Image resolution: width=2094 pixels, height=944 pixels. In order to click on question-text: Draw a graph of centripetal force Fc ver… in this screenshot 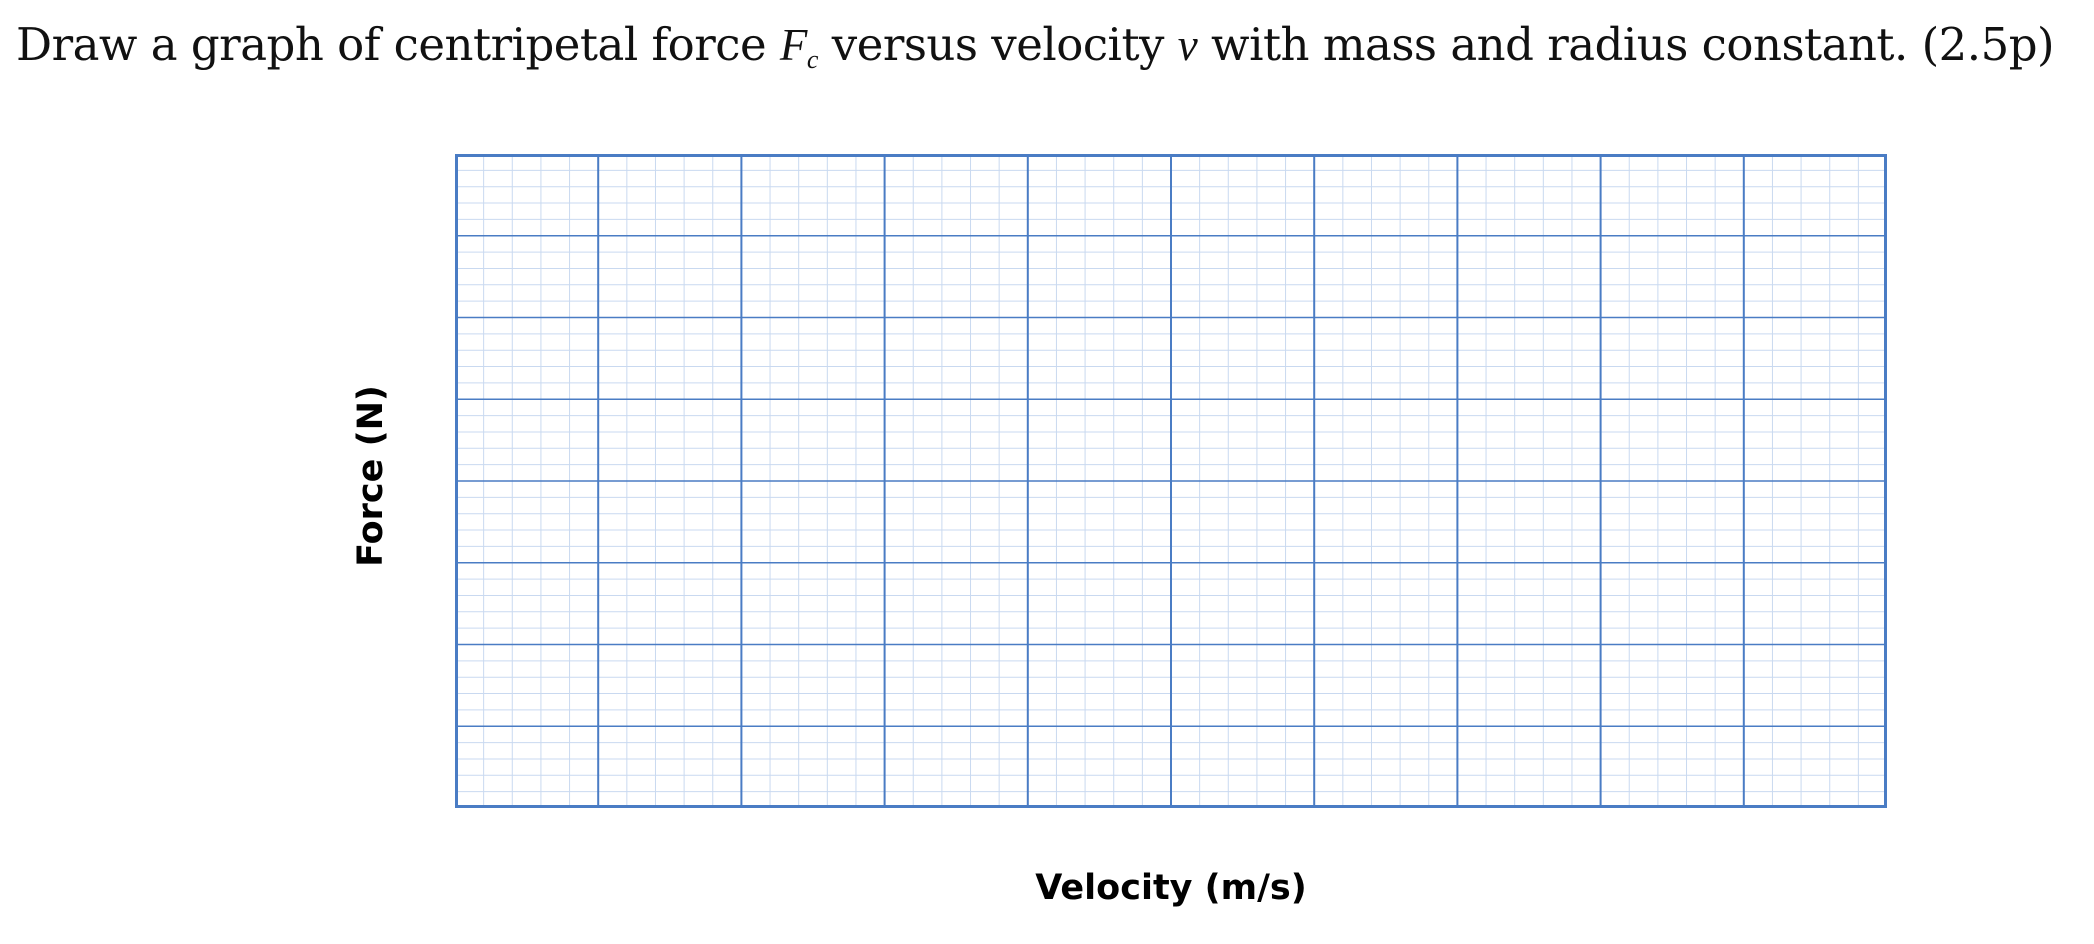, I will do `click(1051, 52)`.